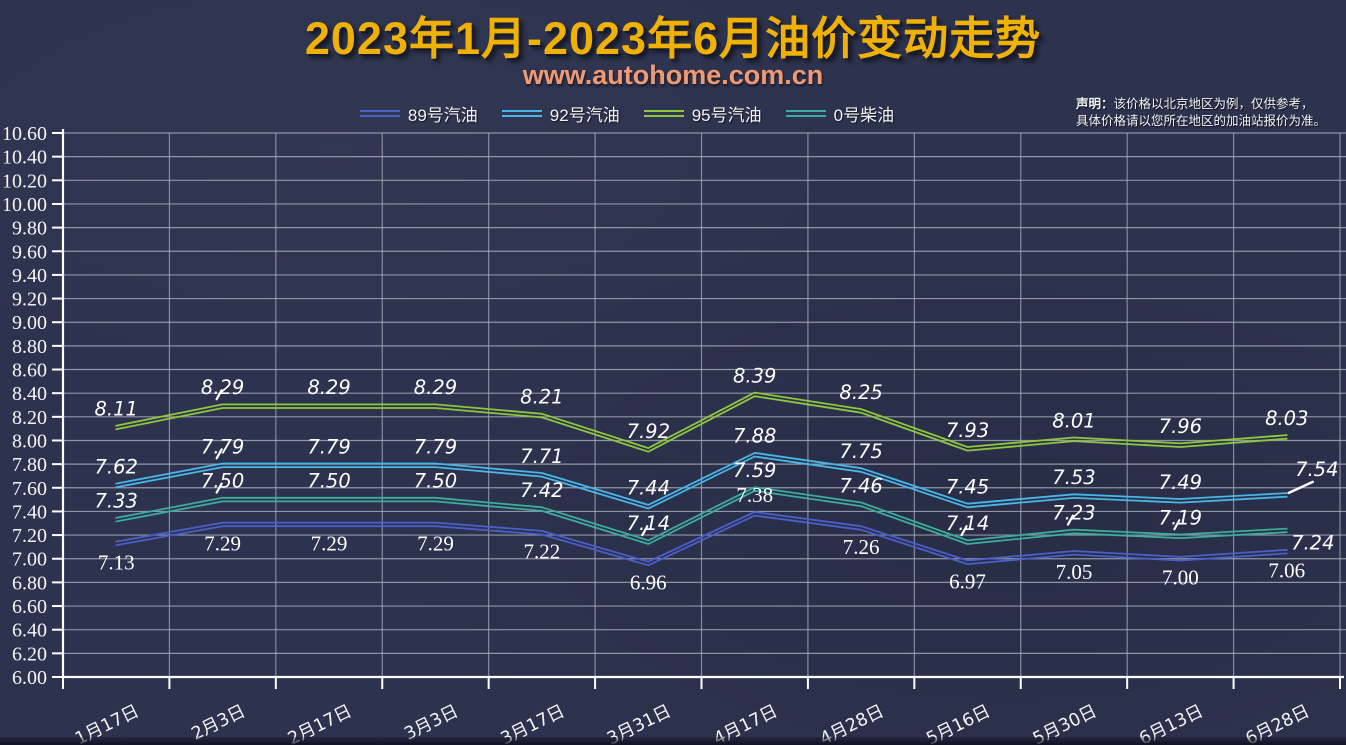 The width and height of the screenshot is (1346, 745). Describe the element at coordinates (860, 485) in the screenshot. I see `data-label-0号柴油: 7.46` at that location.